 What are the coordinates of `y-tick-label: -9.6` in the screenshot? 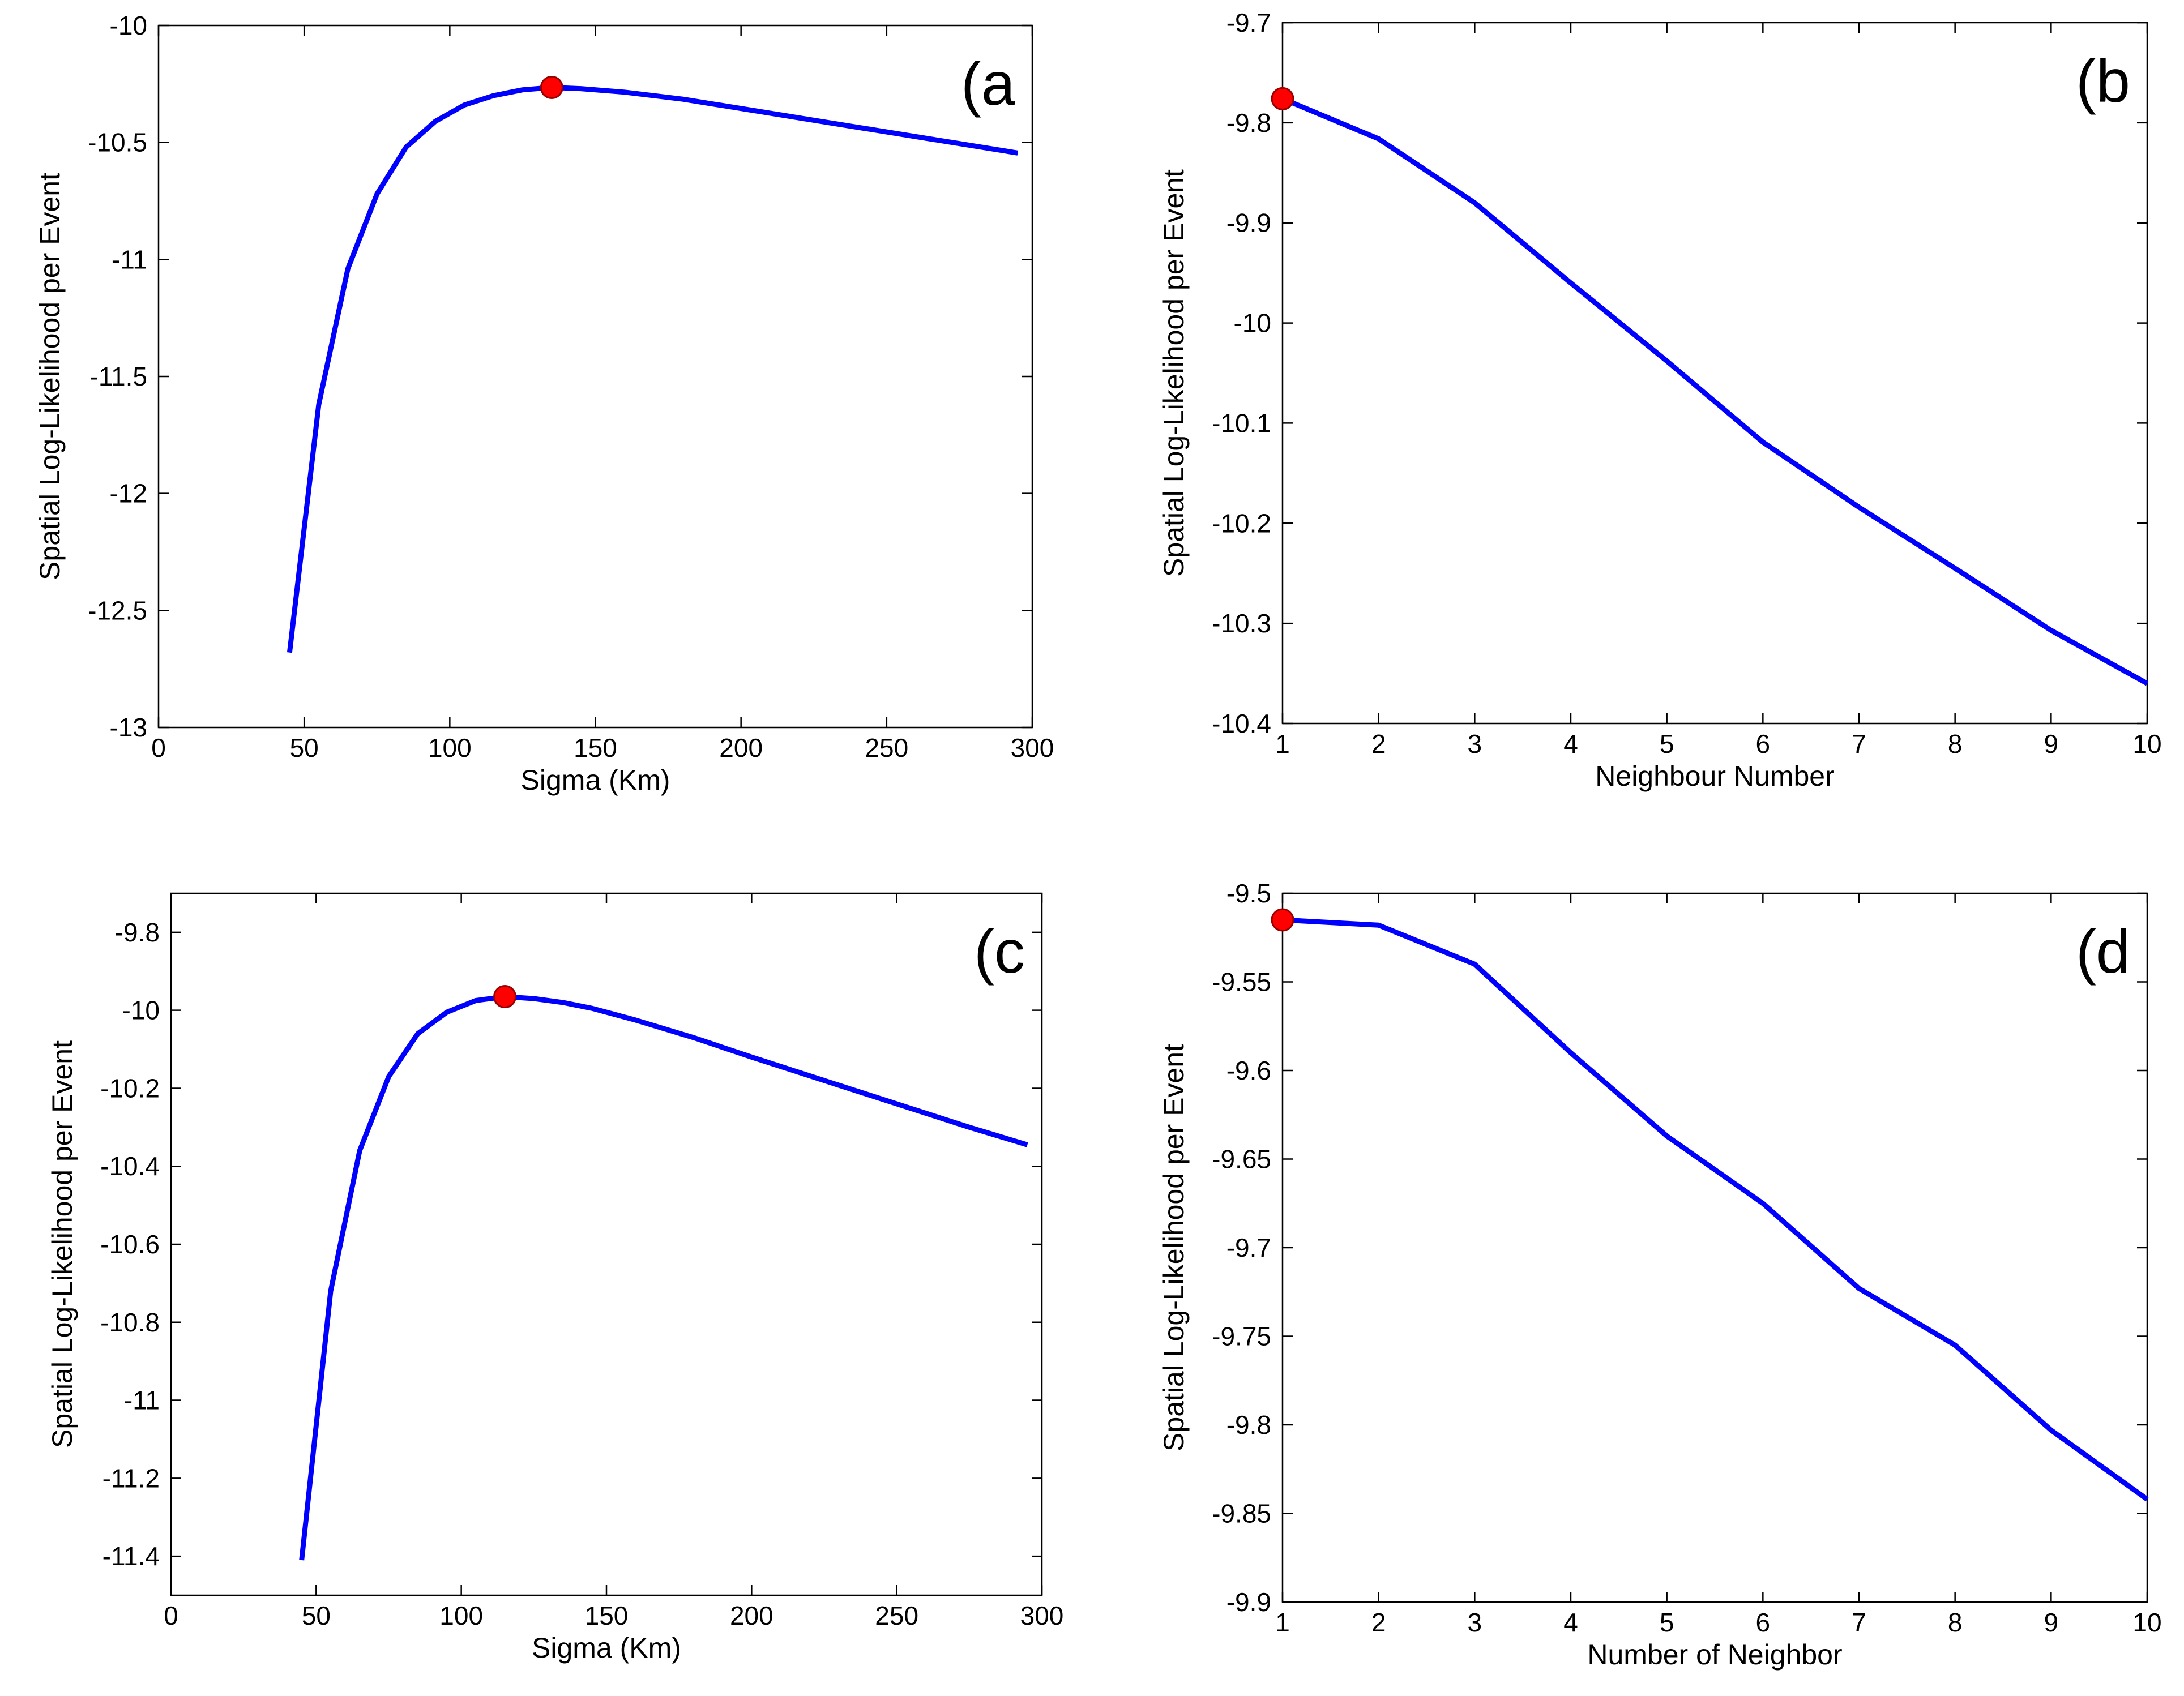 It's located at (1248, 1070).